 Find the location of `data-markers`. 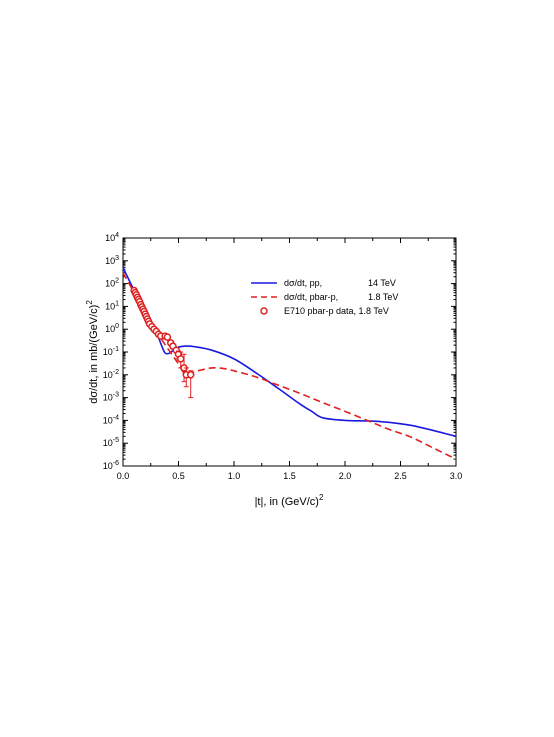

data-markers is located at coordinates (162, 342).